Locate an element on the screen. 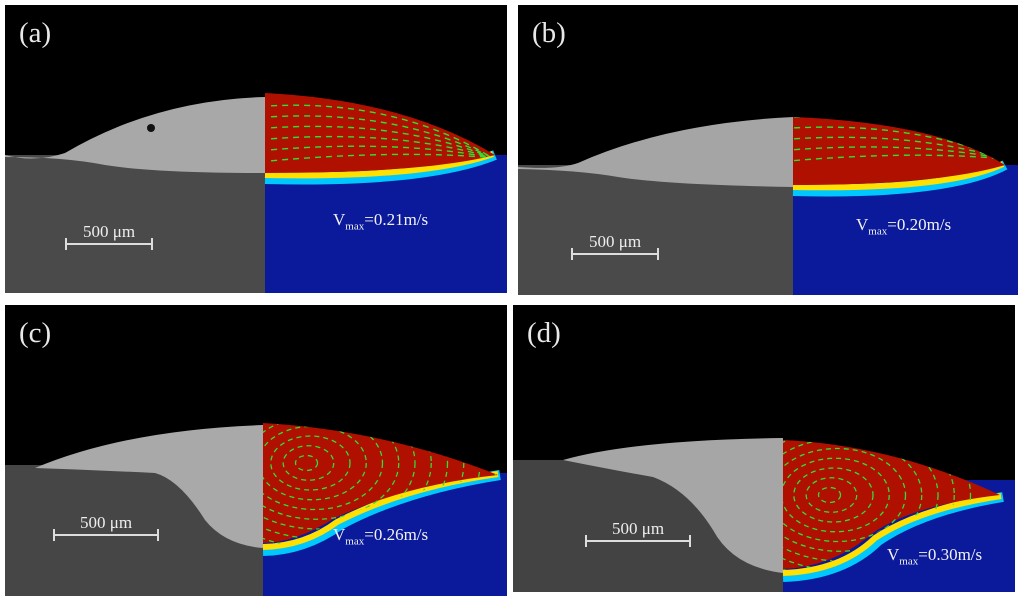 This screenshot has width=1024, height=601. pore is located at coordinates (151, 128).